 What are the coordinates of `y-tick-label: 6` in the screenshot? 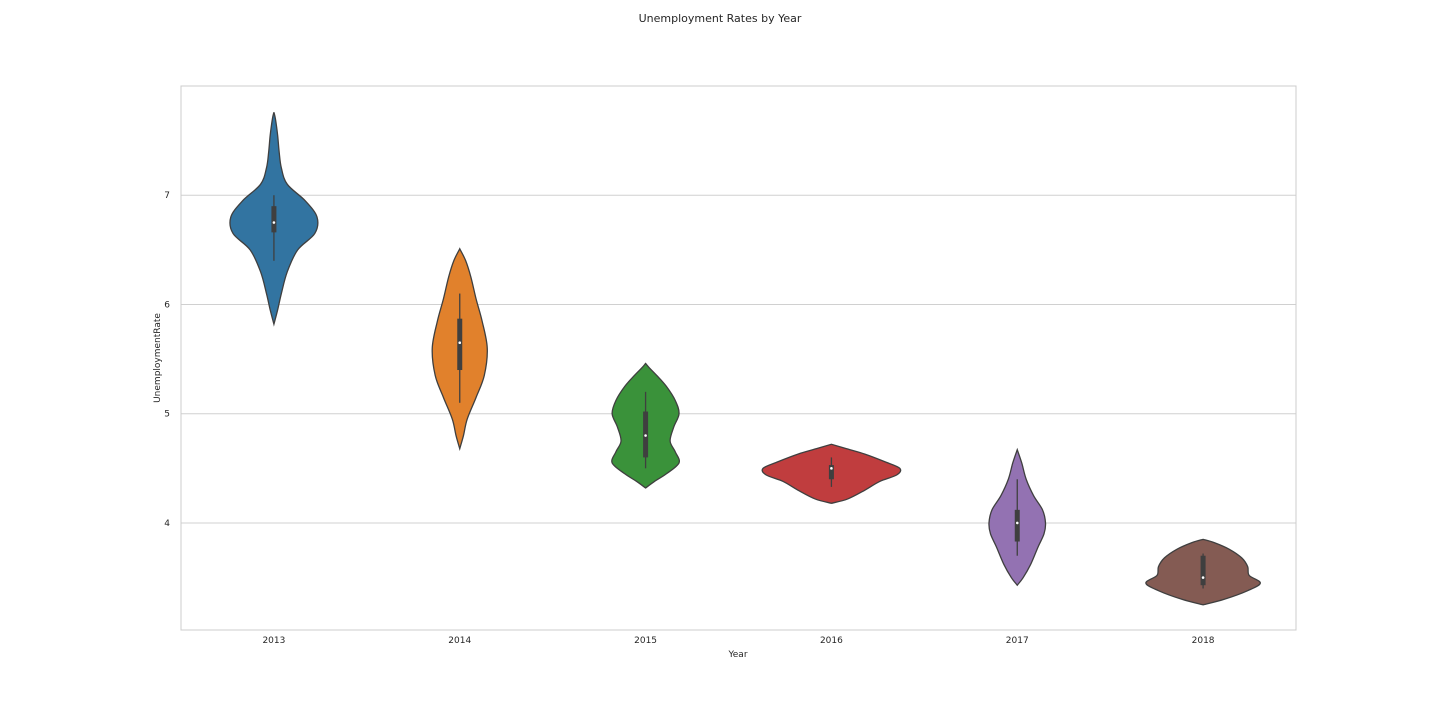 It's located at (167, 305).